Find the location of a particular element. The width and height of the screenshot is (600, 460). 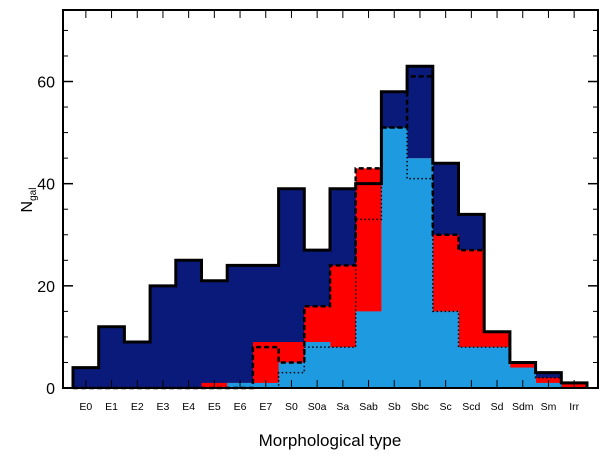

bar-bottom-Sab is located at coordinates (368, 349).